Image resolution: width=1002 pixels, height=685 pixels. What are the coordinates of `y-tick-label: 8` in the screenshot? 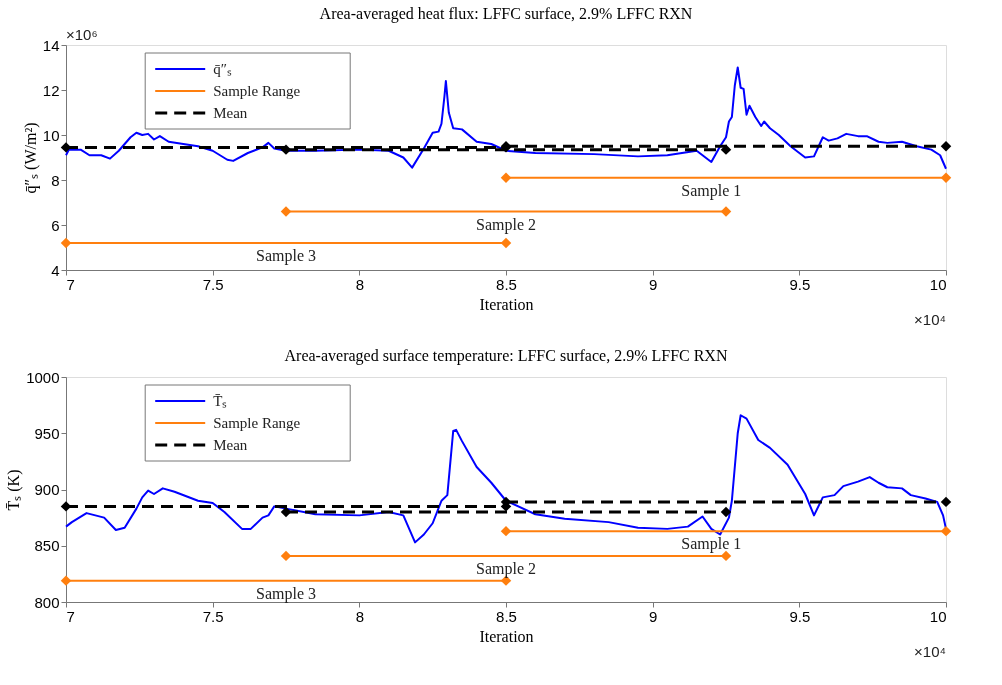 It's located at (55, 180).